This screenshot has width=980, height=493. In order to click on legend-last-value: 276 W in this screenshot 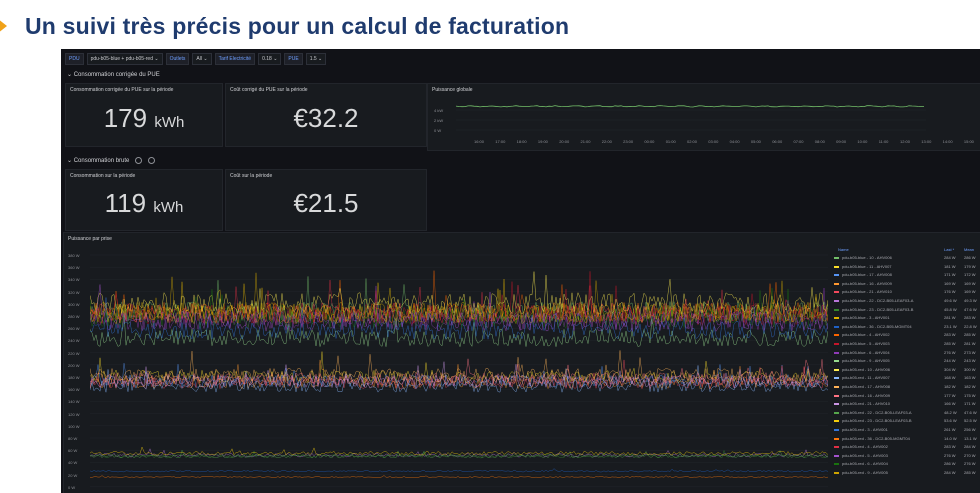, I will do `click(950, 455)`.